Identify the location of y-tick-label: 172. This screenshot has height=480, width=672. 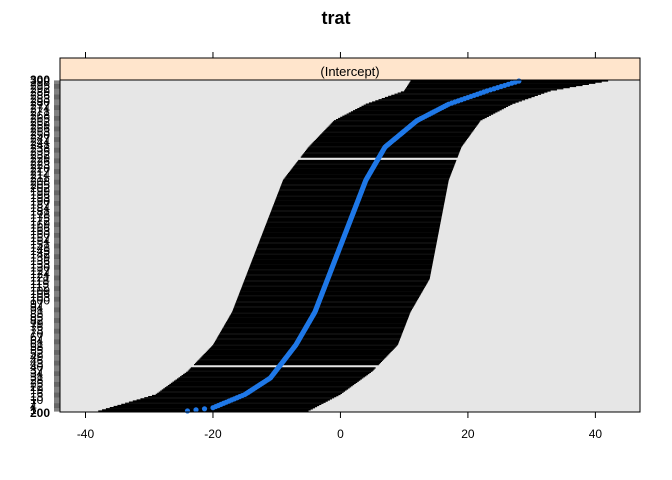
(40, 221).